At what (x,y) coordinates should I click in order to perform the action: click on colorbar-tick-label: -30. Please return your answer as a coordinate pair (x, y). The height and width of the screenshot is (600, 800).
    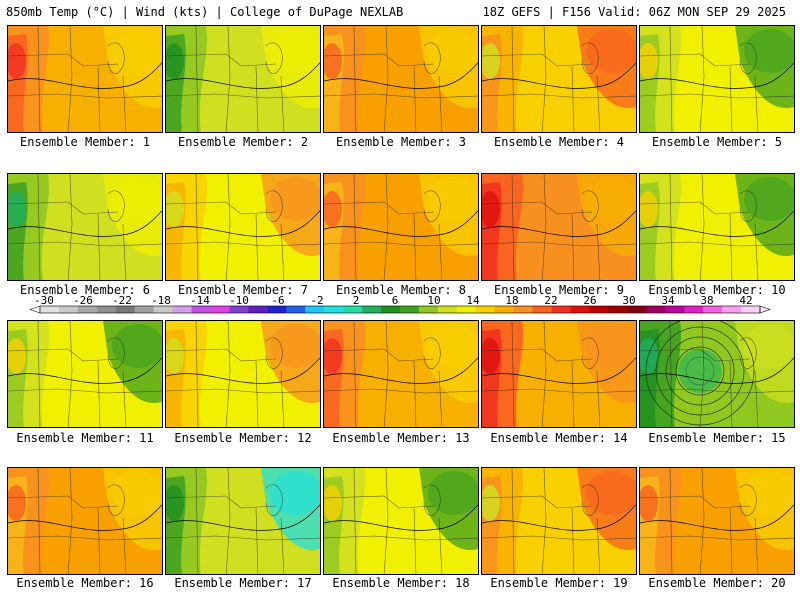
    Looking at the image, I should click on (44, 301).